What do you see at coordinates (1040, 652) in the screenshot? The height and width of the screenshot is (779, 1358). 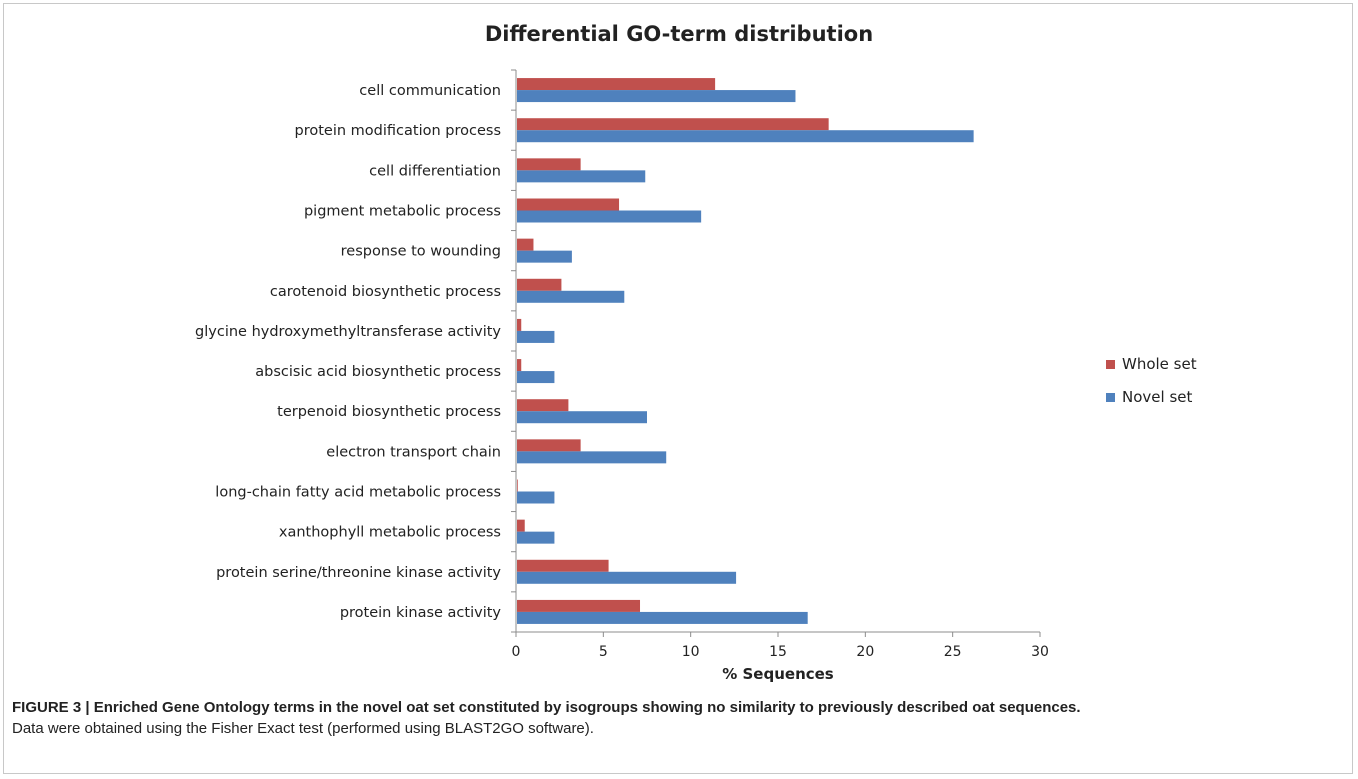 I see `x-tick-label: 30` at bounding box center [1040, 652].